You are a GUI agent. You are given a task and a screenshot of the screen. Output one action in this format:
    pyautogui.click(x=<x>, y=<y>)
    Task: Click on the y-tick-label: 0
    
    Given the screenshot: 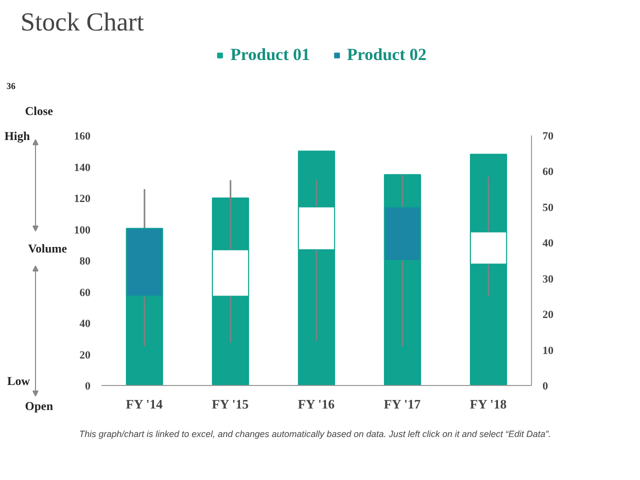 What is the action you would take?
    pyautogui.click(x=88, y=386)
    